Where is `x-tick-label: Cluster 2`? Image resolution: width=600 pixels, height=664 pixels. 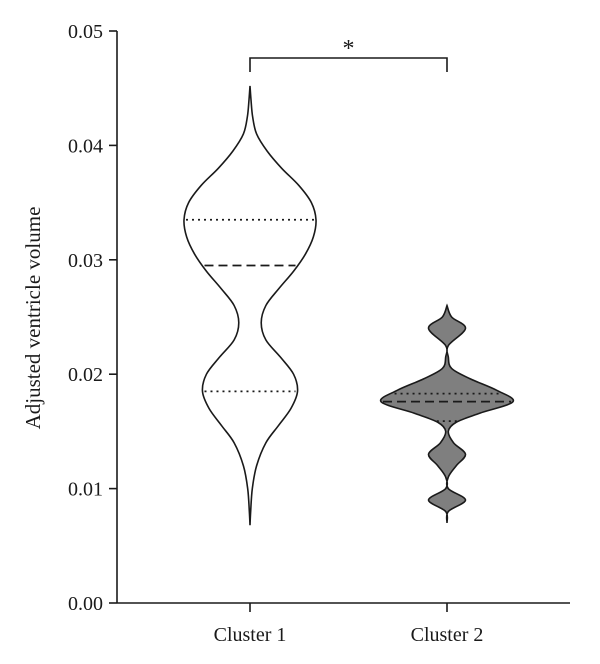
x-tick-label: Cluster 2 is located at coordinates (447, 635).